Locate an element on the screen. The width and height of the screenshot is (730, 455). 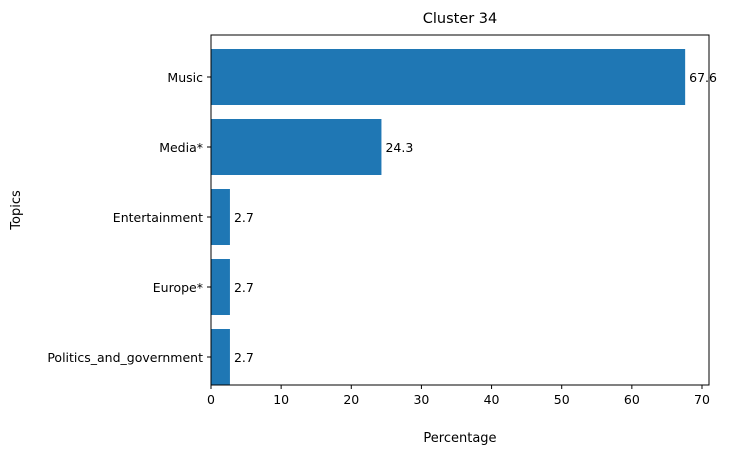
bar-value-label: 67.6 is located at coordinates (703, 77).